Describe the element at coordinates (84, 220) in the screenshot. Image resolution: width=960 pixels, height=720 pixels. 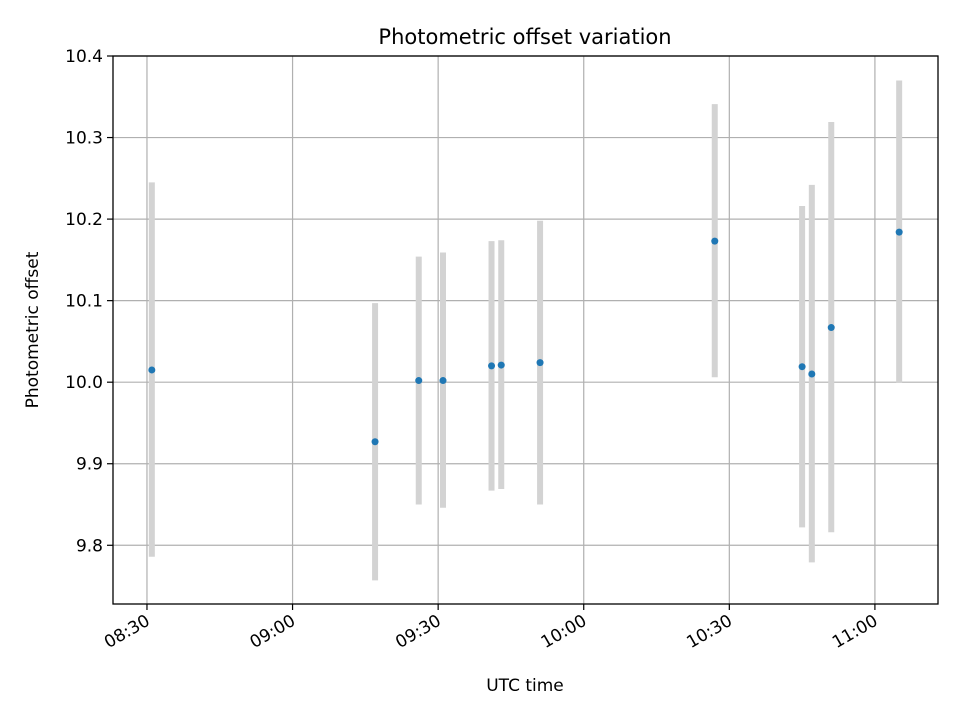
I see `y-tick-label: 10.2` at that location.